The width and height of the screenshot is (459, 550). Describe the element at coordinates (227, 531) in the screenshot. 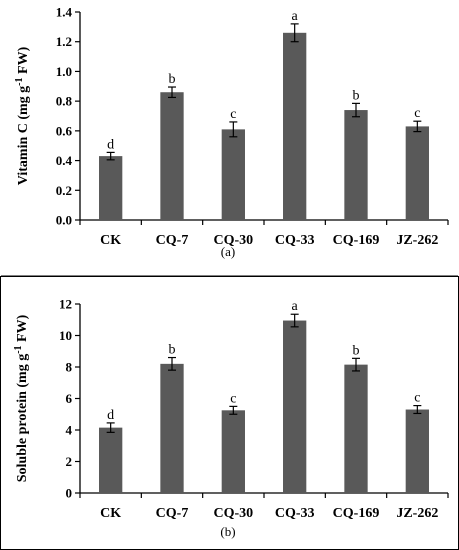

I see `panel-caption: (b)` at that location.